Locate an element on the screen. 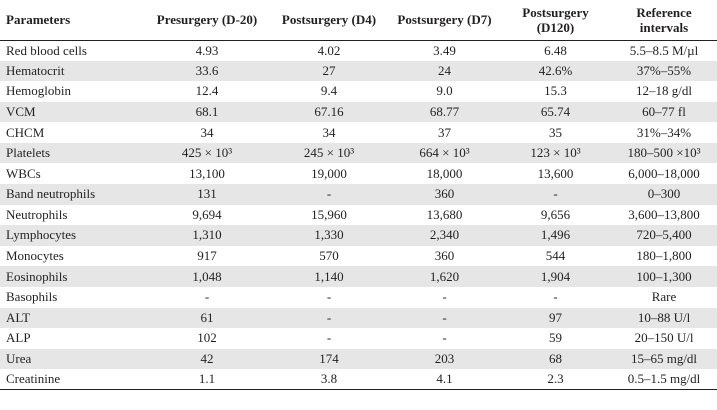  table-row: WBCs 13,100 19,000 18,000 13,600 6,000–18,000 is located at coordinates (358, 173).